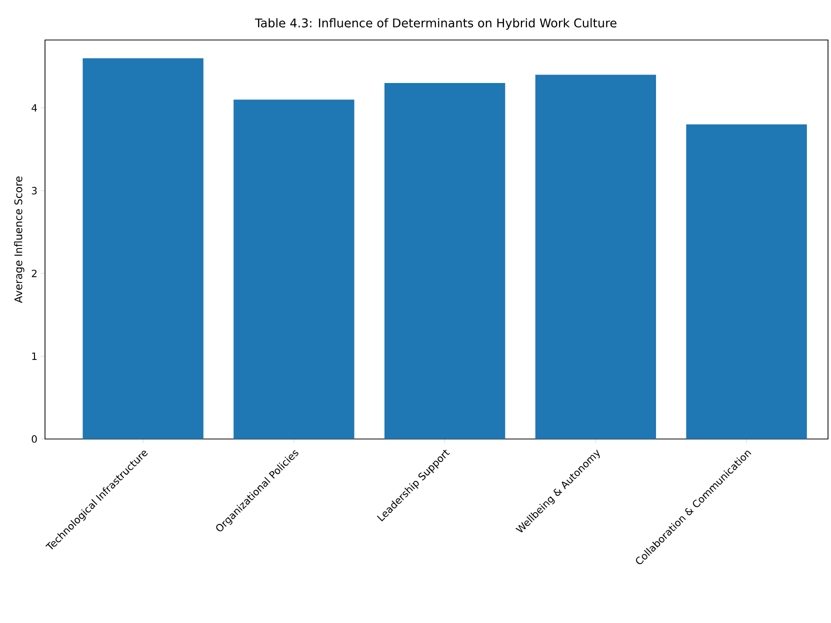  Describe the element at coordinates (34, 439) in the screenshot. I see `y-tick-label: 0` at that location.